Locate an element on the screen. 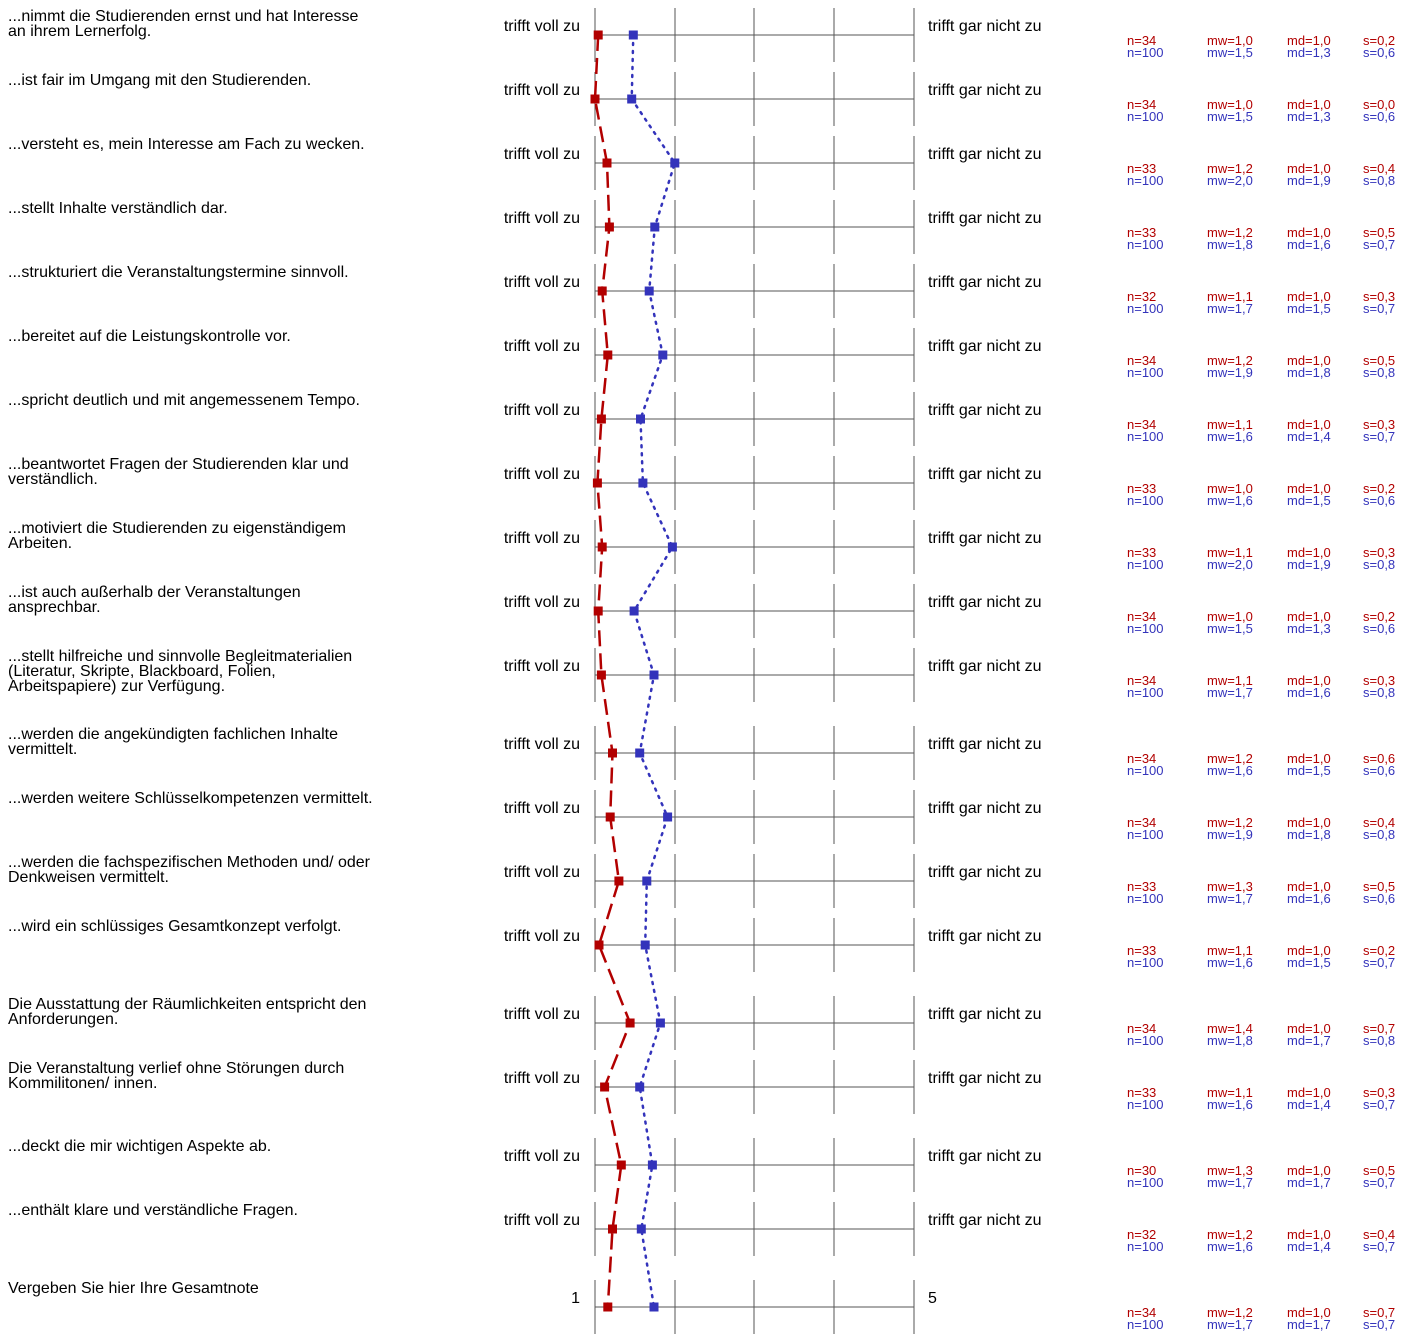 The width and height of the screenshot is (1420, 1337). stat-md: md=1,8 is located at coordinates (1309, 834).